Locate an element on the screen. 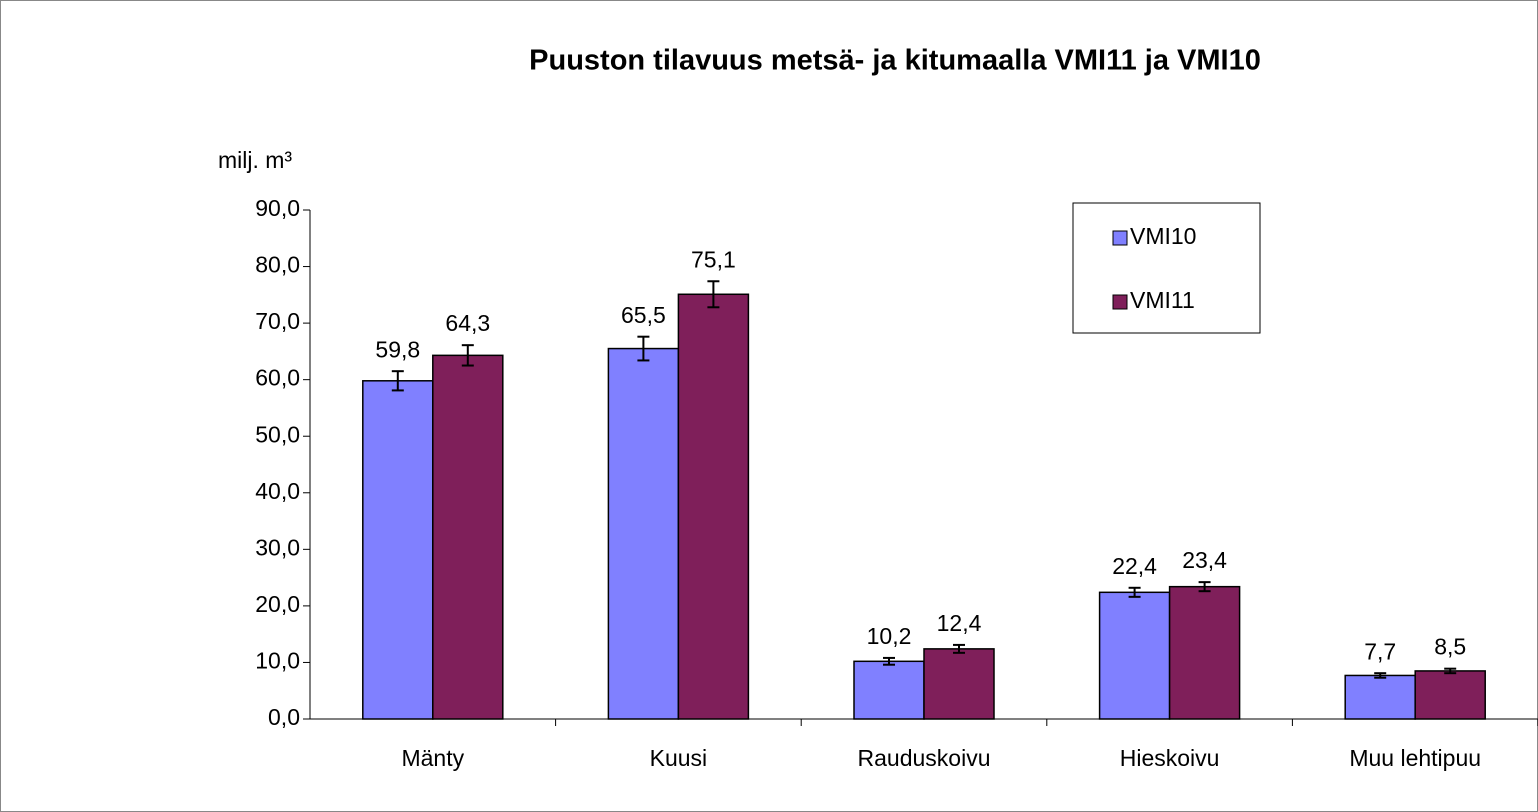 This screenshot has width=1538, height=812. y-tick-label: 70,0 is located at coordinates (277, 321).